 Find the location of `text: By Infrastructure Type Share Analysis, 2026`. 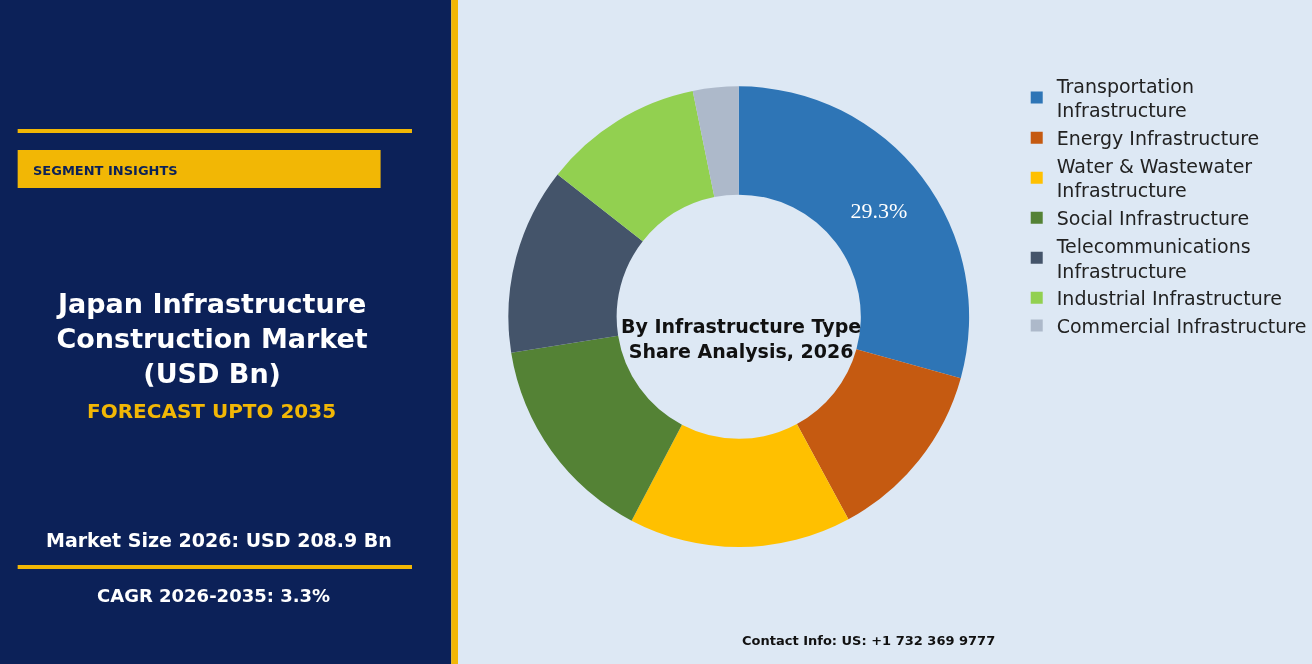

text: By Infrastructure Type Share Analysis, 2026 is located at coordinates (741, 338).